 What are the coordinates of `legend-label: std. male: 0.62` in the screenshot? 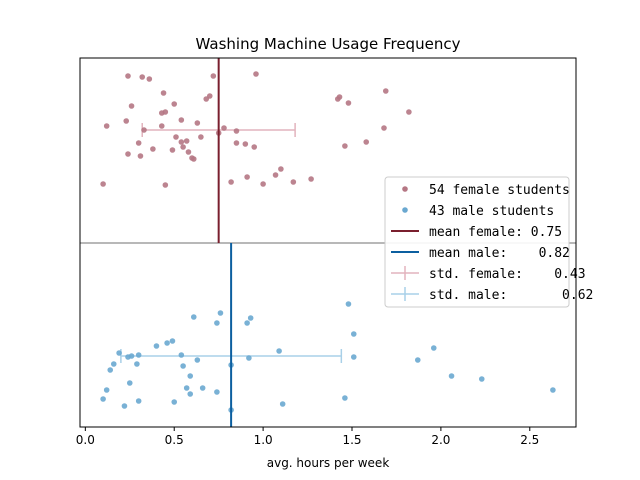 It's located at (511, 295).